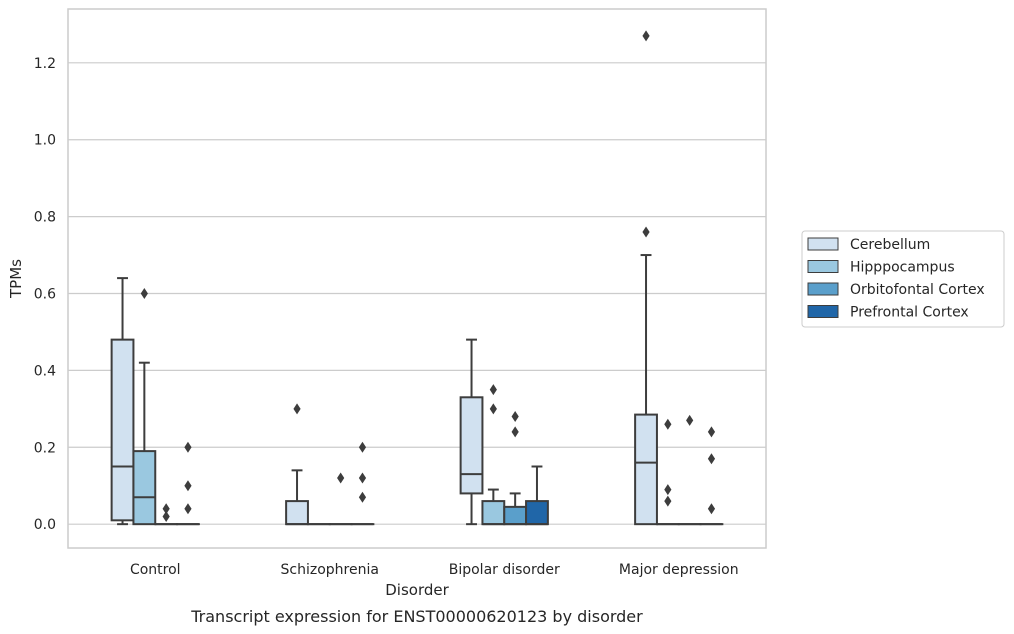  I want to click on box-cerebellum-bipolar-disorder, so click(471, 432).